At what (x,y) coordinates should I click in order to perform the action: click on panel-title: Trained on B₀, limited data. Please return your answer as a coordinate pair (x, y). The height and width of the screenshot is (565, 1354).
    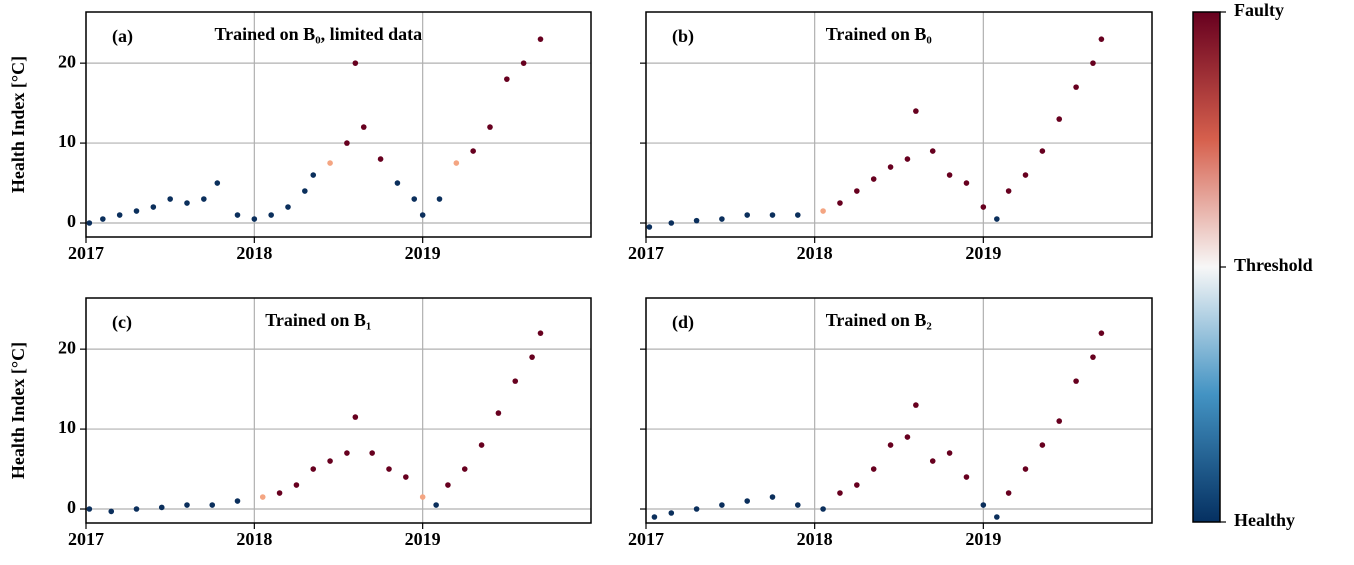
    Looking at the image, I should click on (319, 34).